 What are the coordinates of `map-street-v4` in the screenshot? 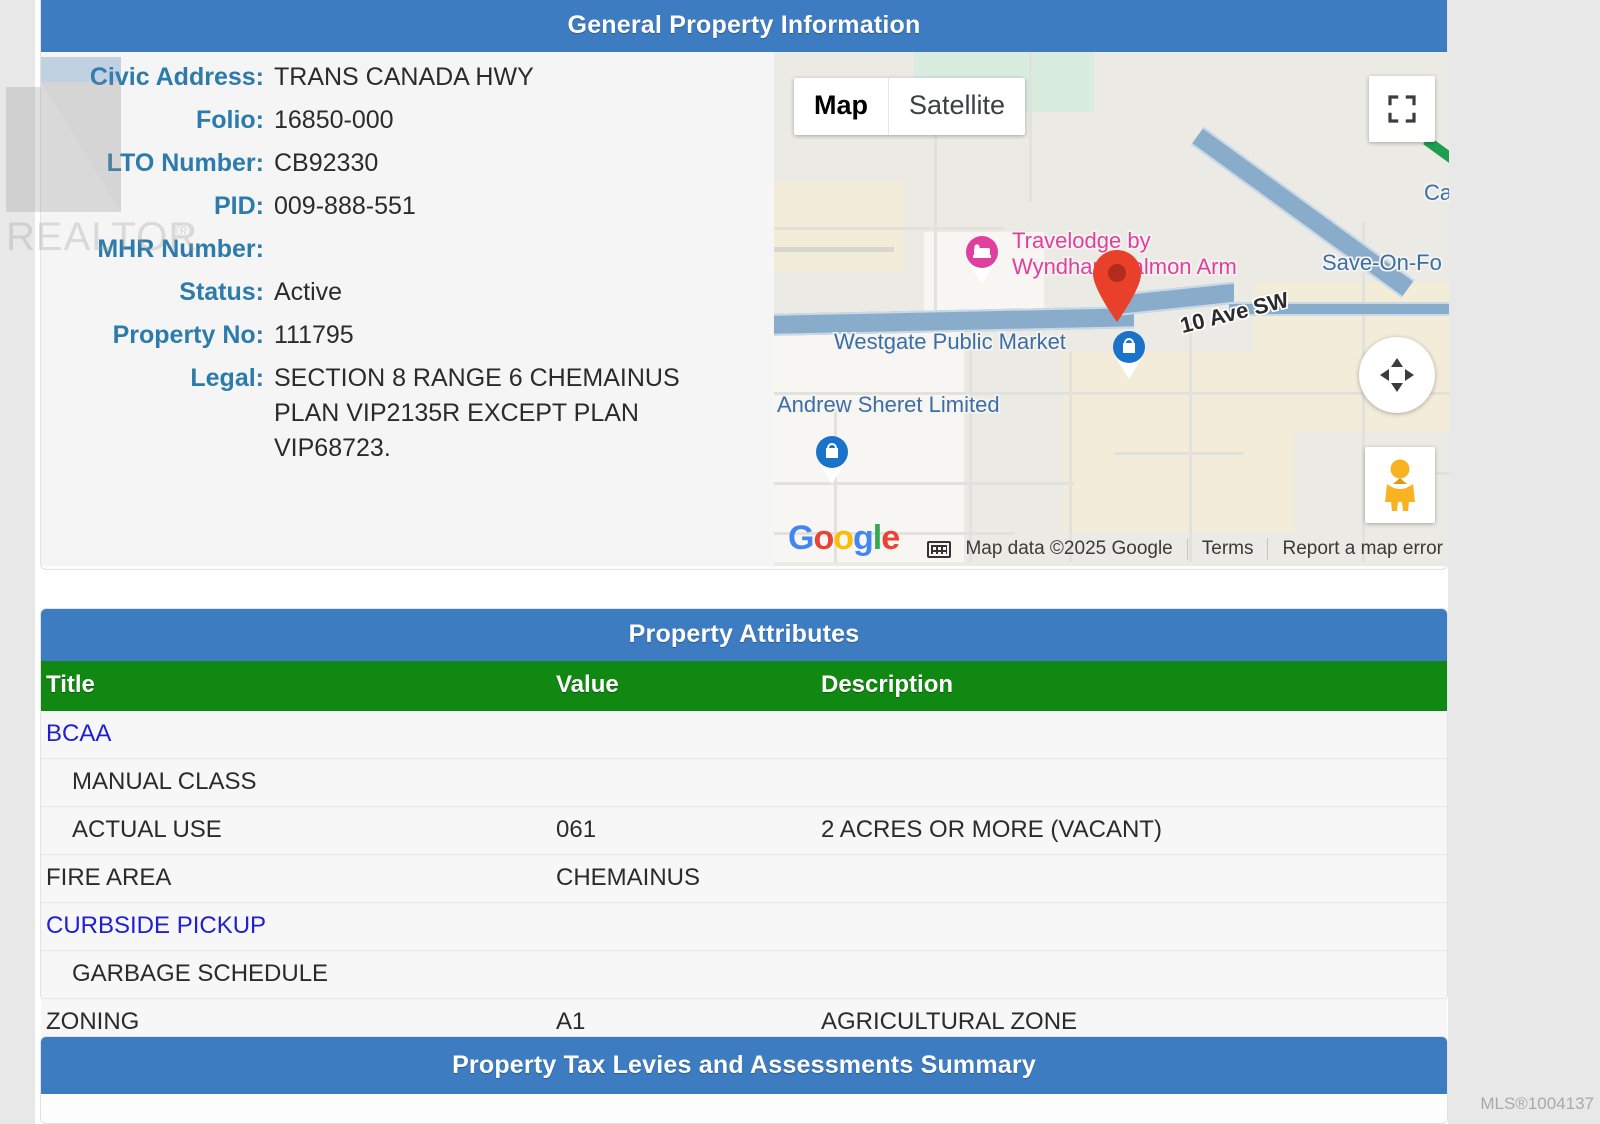 It's located at (1070, 457).